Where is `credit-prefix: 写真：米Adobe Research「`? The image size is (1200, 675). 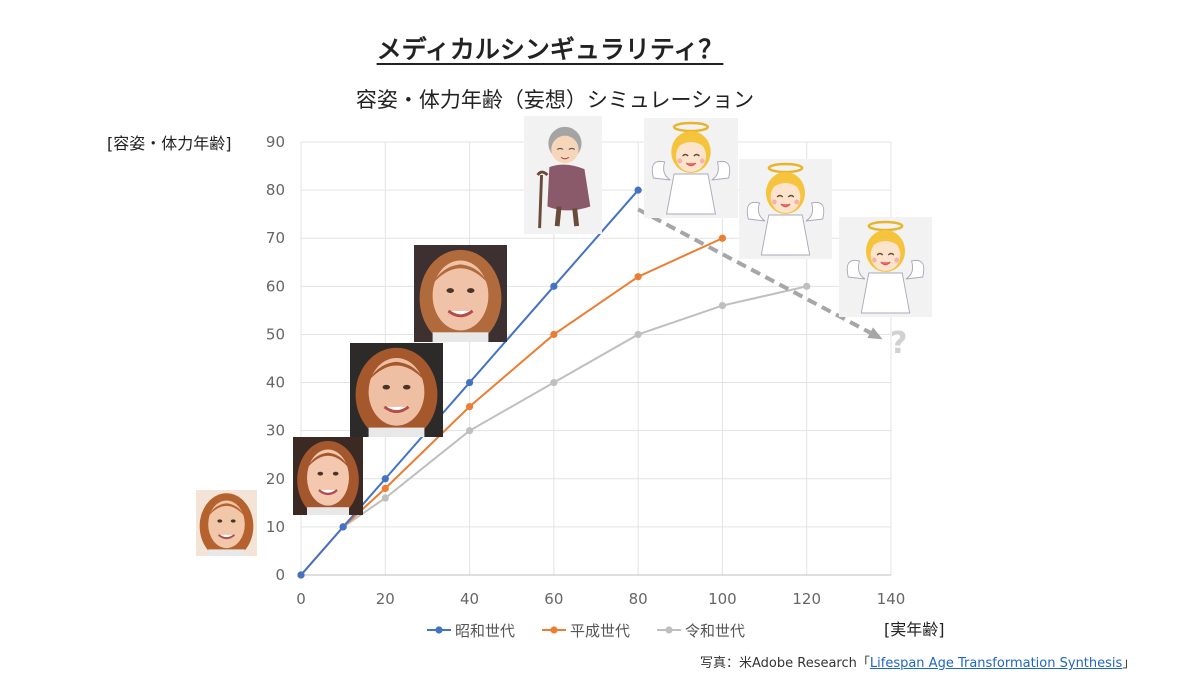 credit-prefix: 写真：米Adobe Research「 is located at coordinates (785, 663).